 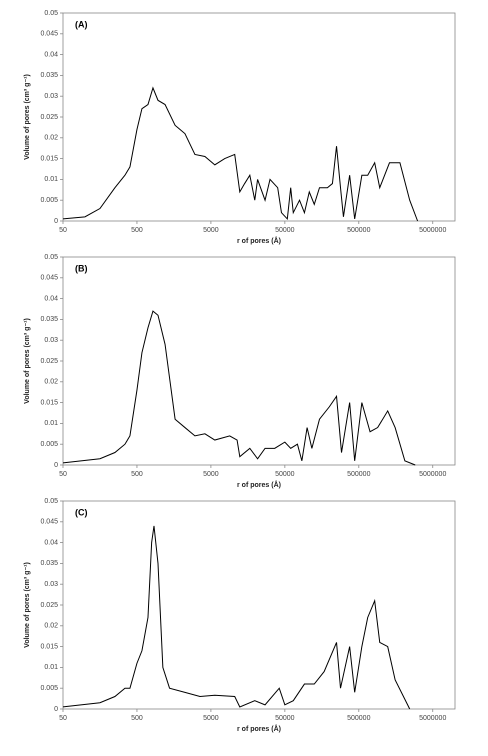 What do you see at coordinates (81, 268) in the screenshot?
I see `panel-label: (B)` at bounding box center [81, 268].